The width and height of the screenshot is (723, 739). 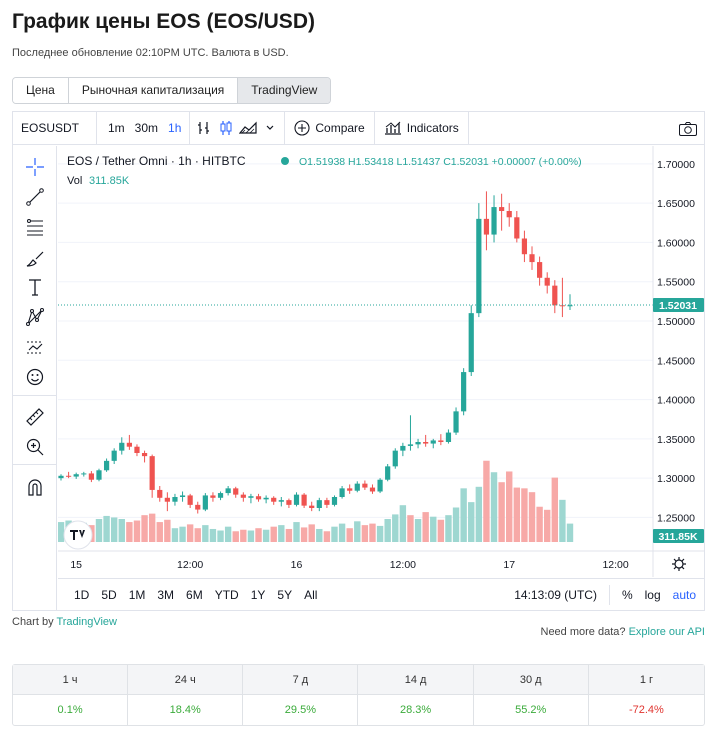 What do you see at coordinates (204, 128) in the screenshot?
I see `bar-style-icon` at bounding box center [204, 128].